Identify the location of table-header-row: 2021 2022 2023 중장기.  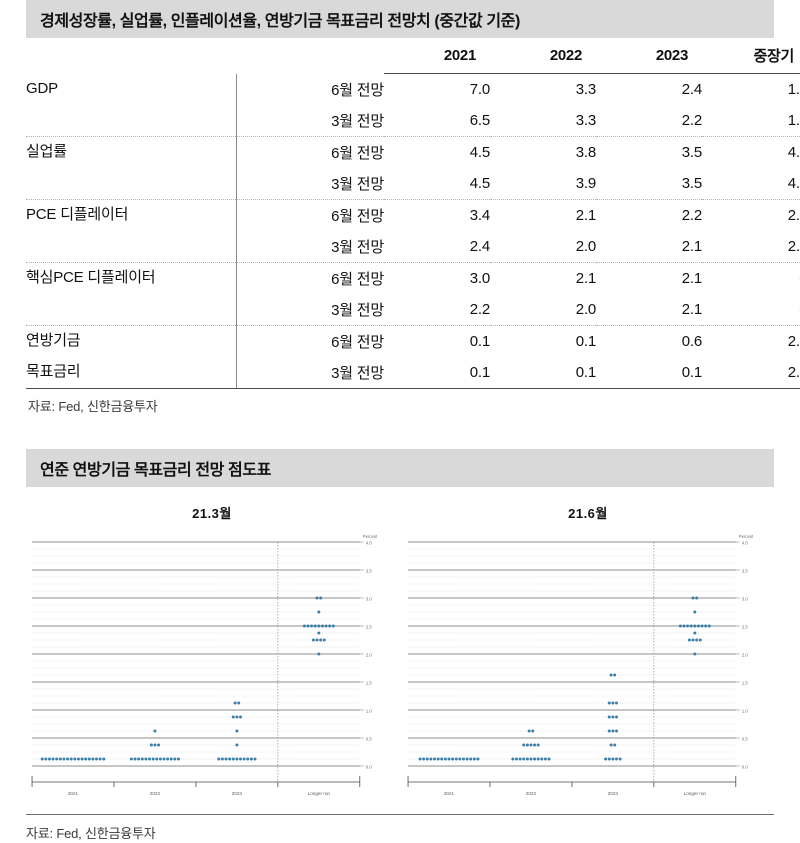
(413, 56).